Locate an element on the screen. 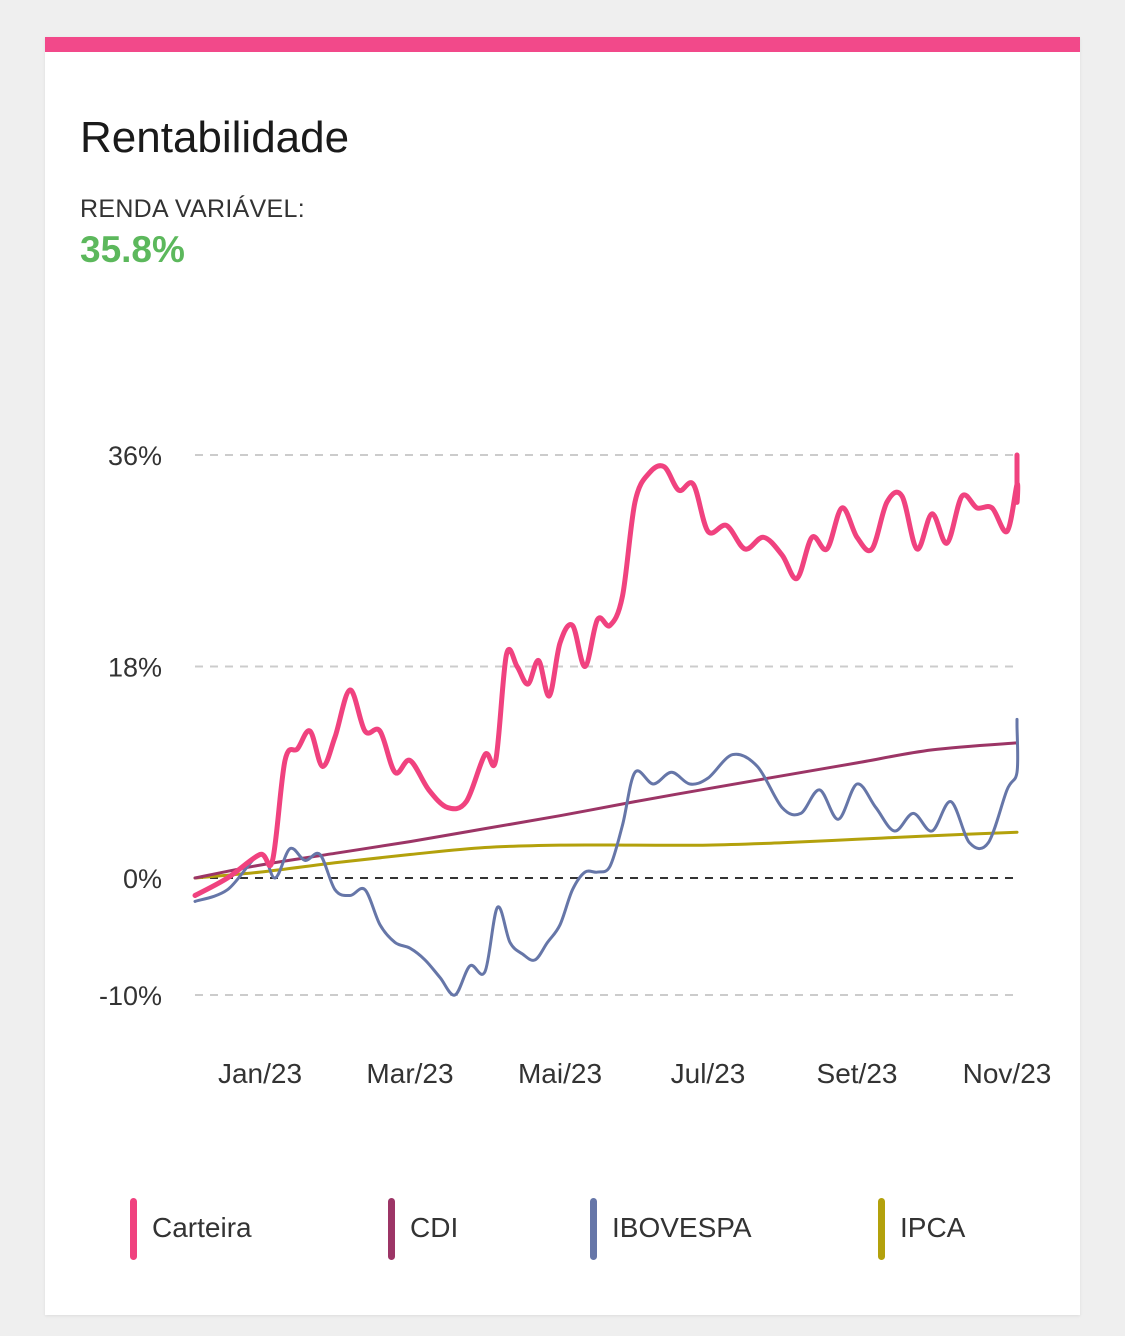  legend-label: Carteira is located at coordinates (202, 1227).